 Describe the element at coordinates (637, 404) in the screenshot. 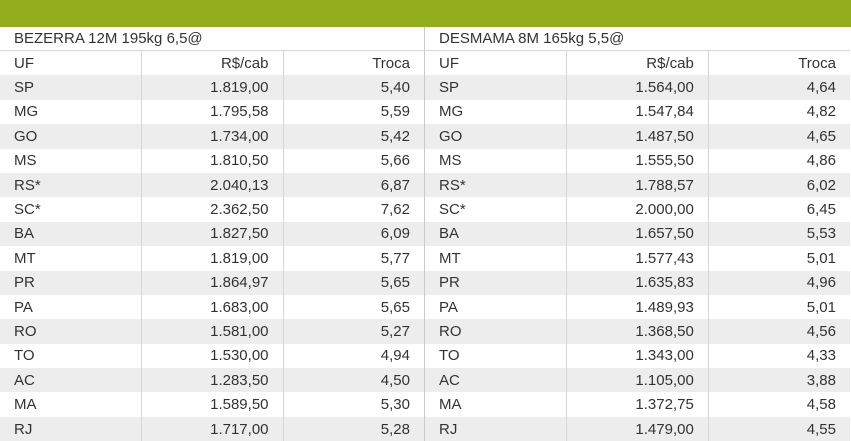

I see `cell-price: 1.372,75` at that location.